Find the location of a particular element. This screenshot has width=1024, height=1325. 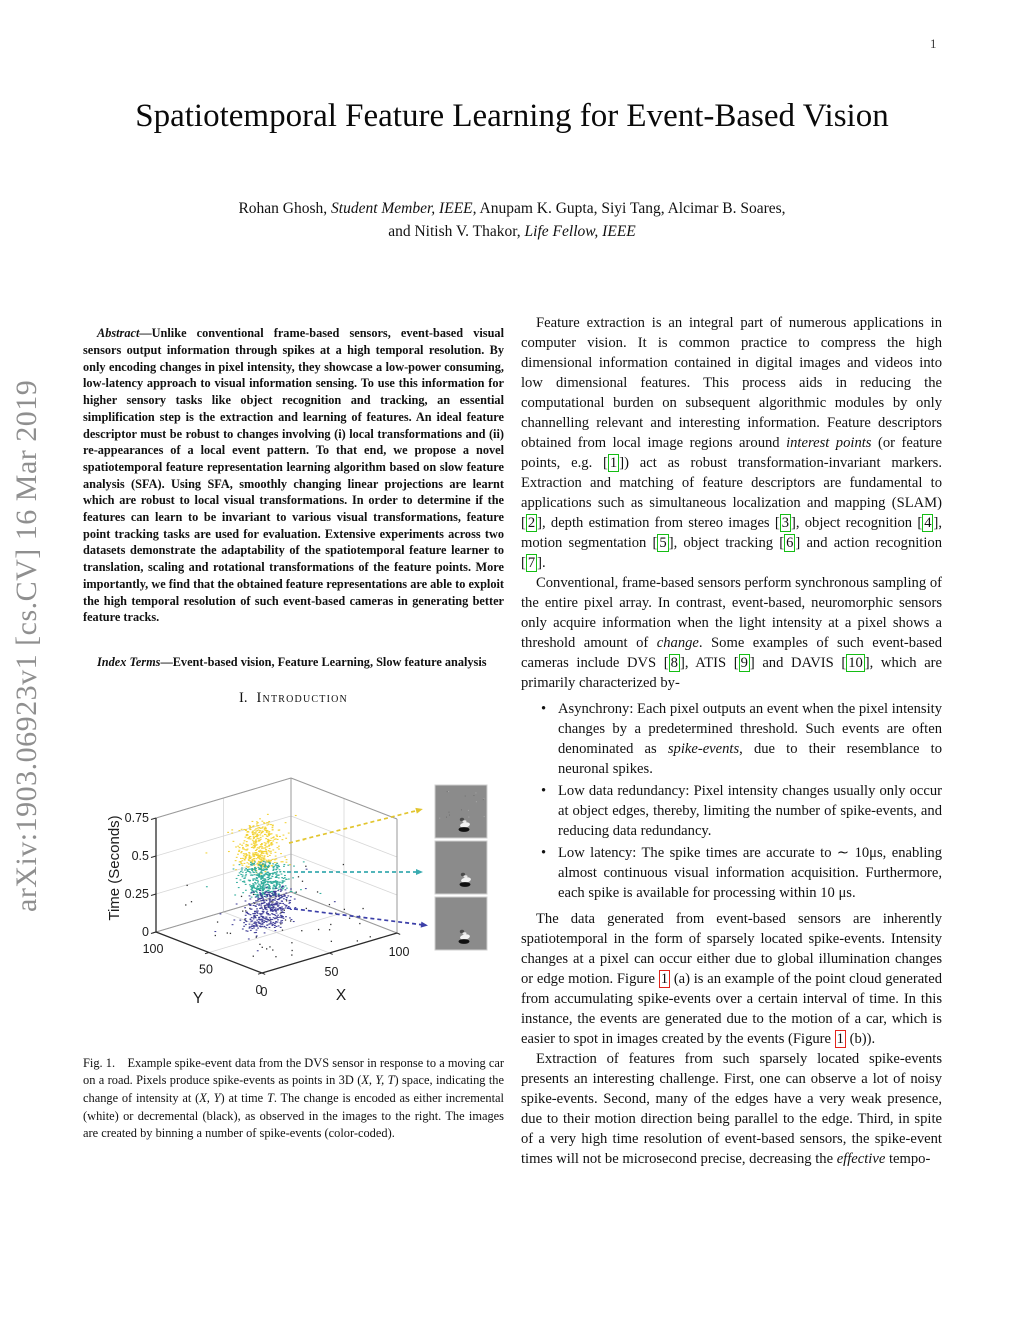

svg-text: 0.25 is located at coordinates (137, 894).